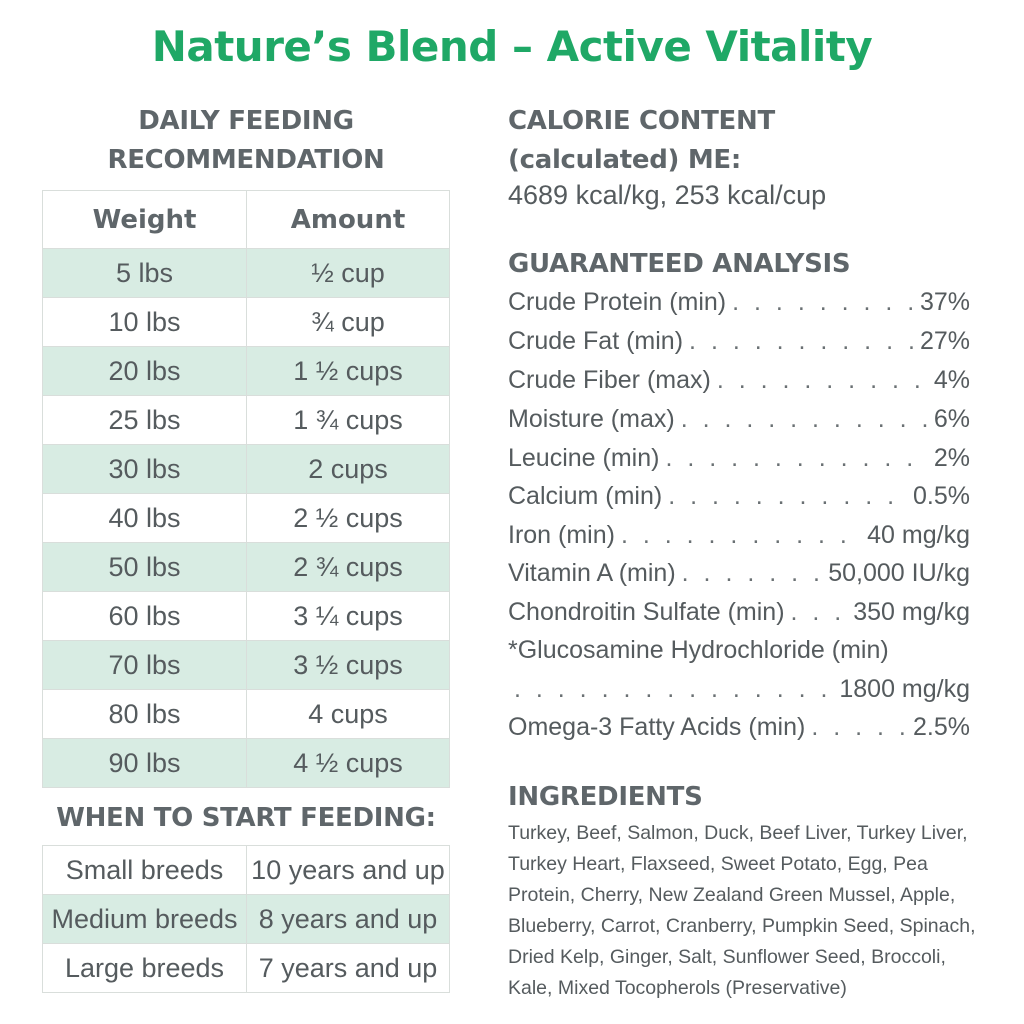 This screenshot has height=1024, width=1024. I want to click on analysis-value: 350 mg/kg, so click(911, 612).